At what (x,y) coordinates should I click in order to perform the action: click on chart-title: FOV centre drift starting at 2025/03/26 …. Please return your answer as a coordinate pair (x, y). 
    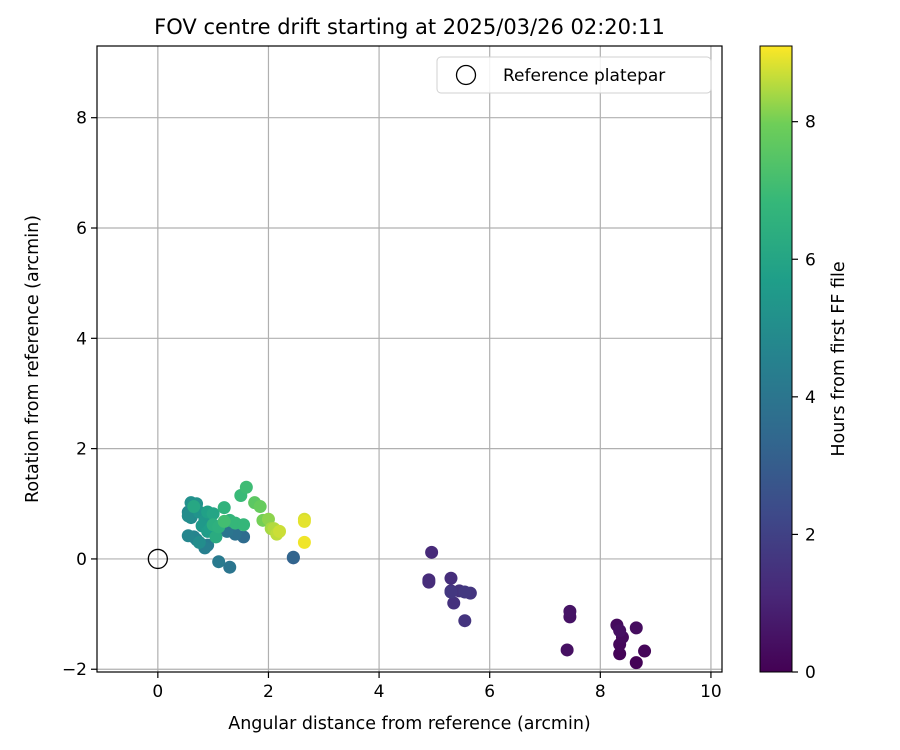
    Looking at the image, I should click on (409, 27).